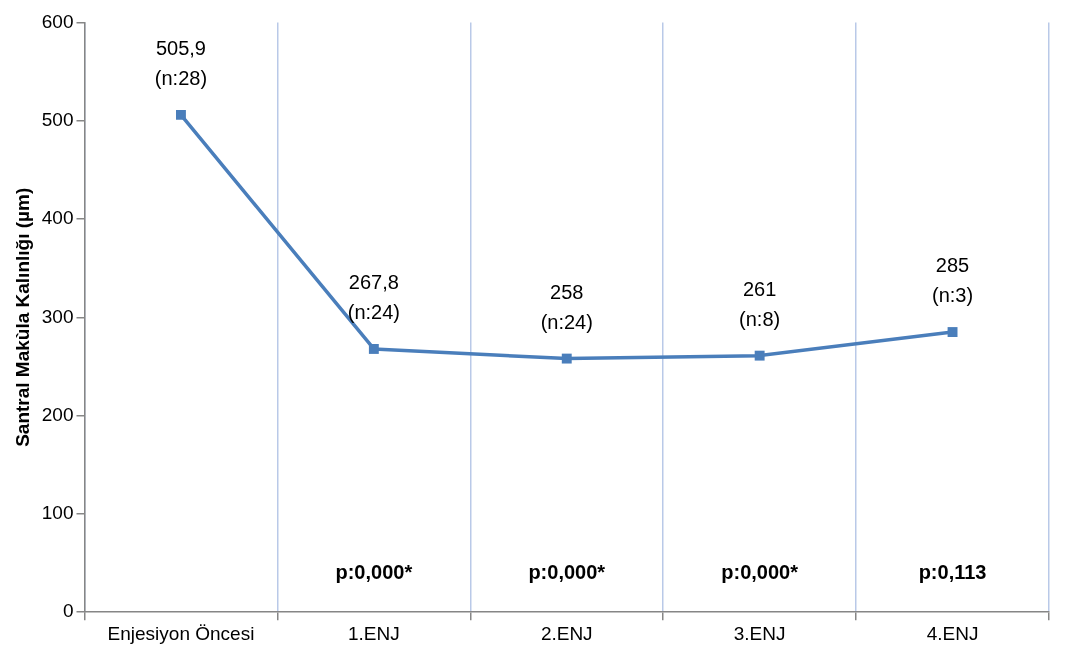  What do you see at coordinates (57, 316) in the screenshot?
I see `y-tick-label: 300` at bounding box center [57, 316].